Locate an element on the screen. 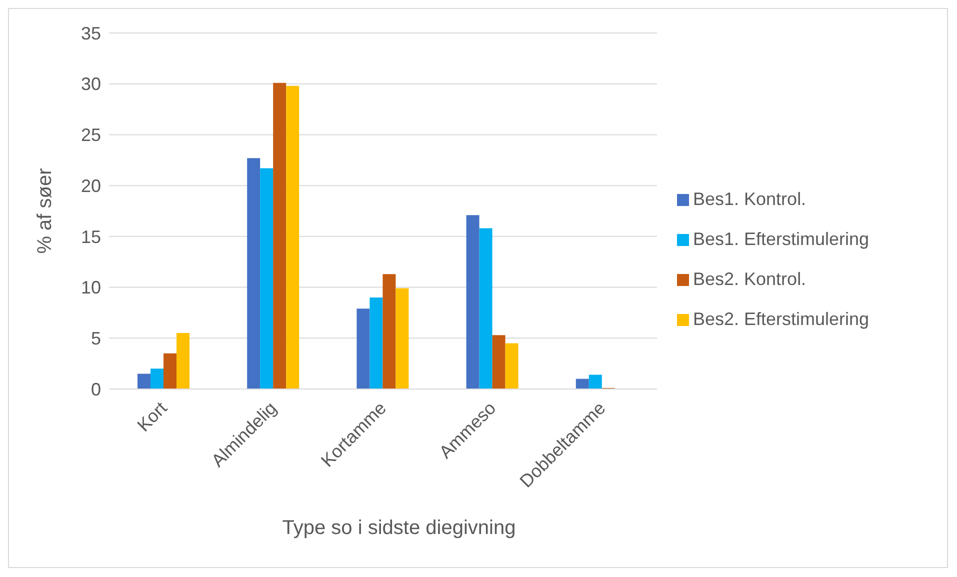 The image size is (957, 577). y-tick-label: 30 is located at coordinates (90, 84).